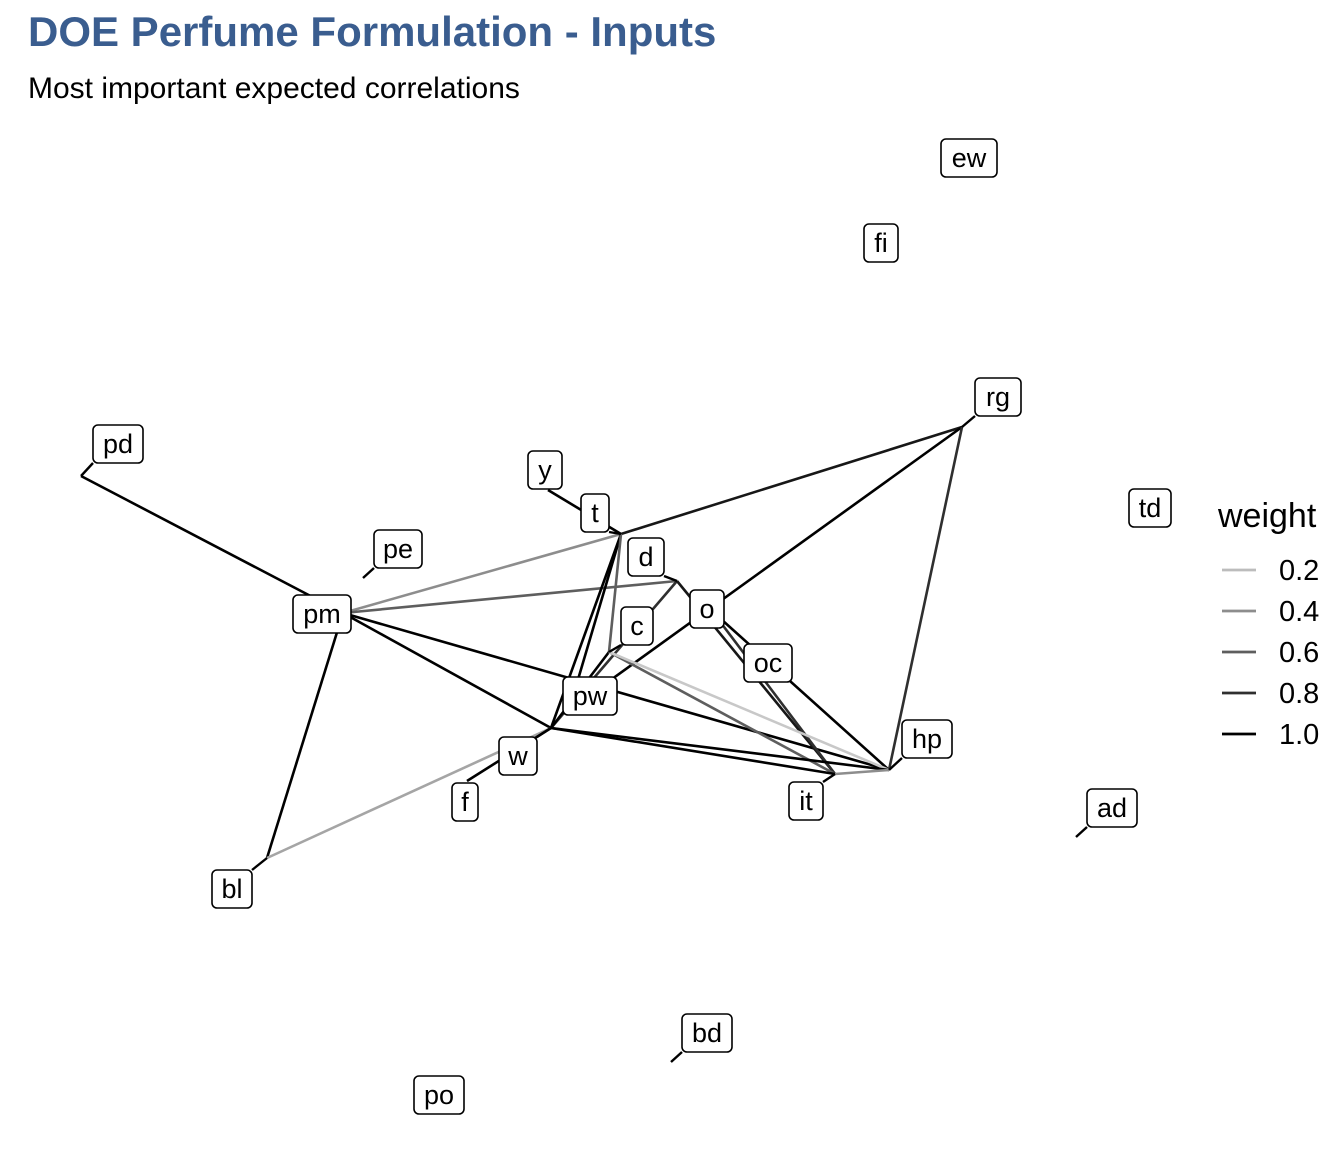 This screenshot has width=1344, height=1152. I want to click on node-label-po: po, so click(439, 1095).